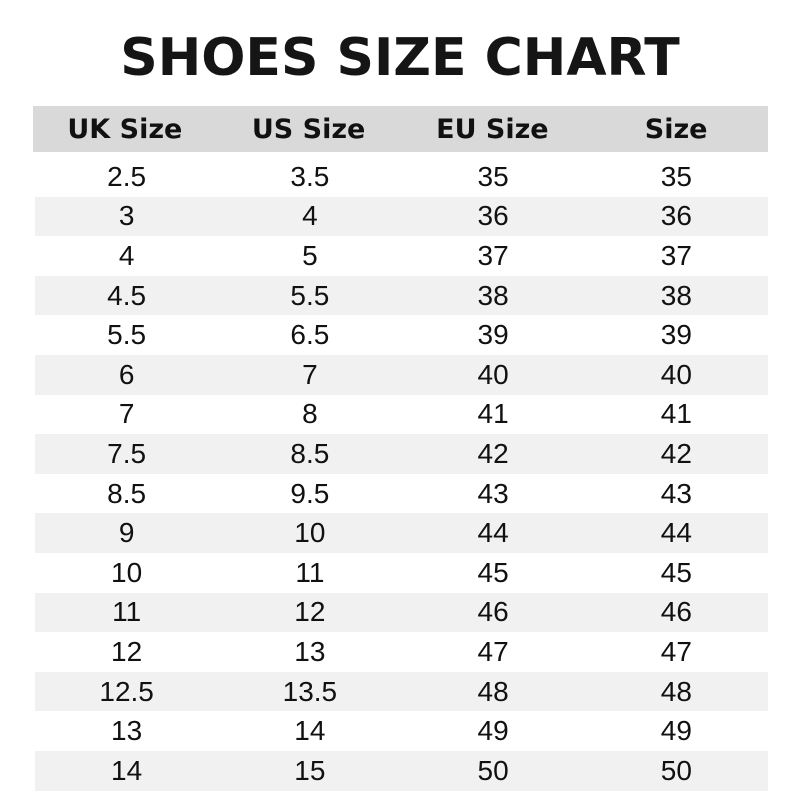 The image size is (800, 800). Describe the element at coordinates (676, 176) in the screenshot. I see `cell-size: 35` at that location.